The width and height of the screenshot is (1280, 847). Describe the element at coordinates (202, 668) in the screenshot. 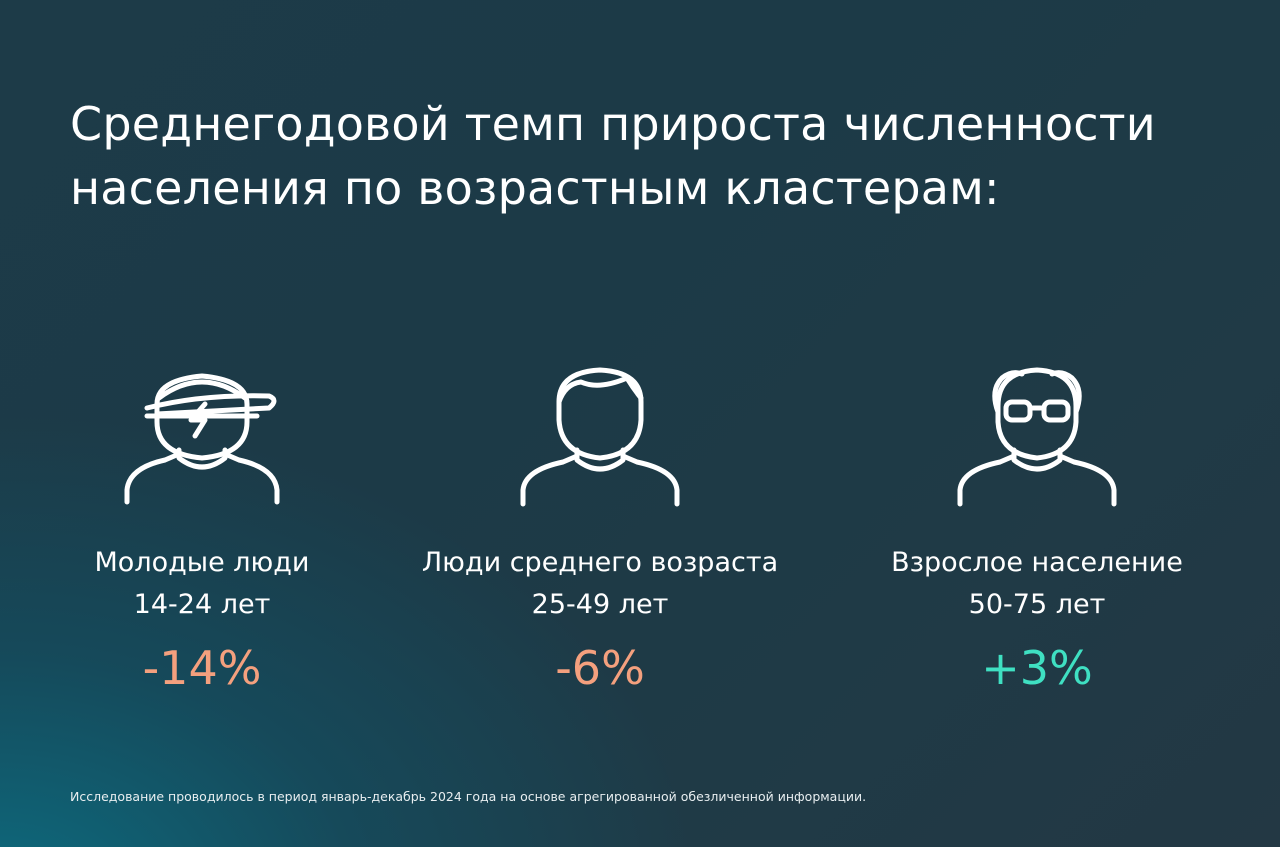

I see `cluster-young-value: -14%` at that location.